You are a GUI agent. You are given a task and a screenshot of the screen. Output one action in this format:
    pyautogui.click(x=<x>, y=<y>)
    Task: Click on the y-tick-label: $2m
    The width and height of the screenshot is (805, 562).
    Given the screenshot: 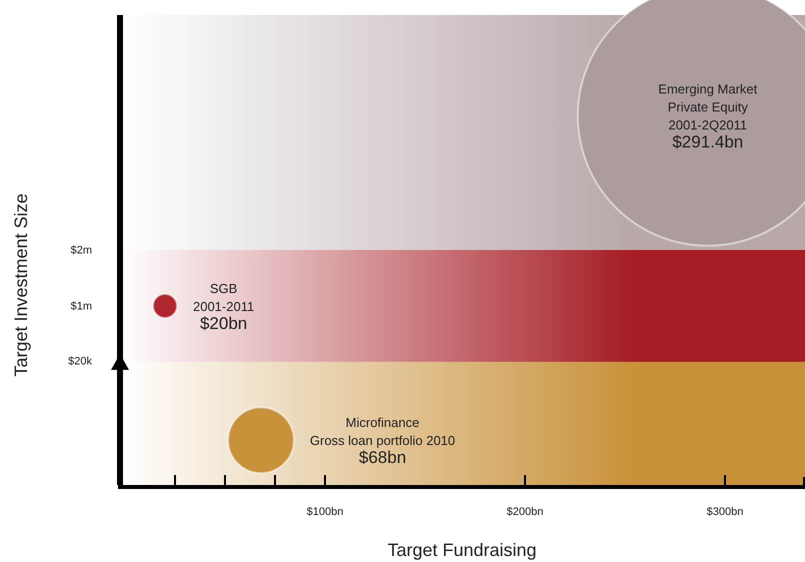 What is the action you would take?
    pyautogui.click(x=81, y=250)
    